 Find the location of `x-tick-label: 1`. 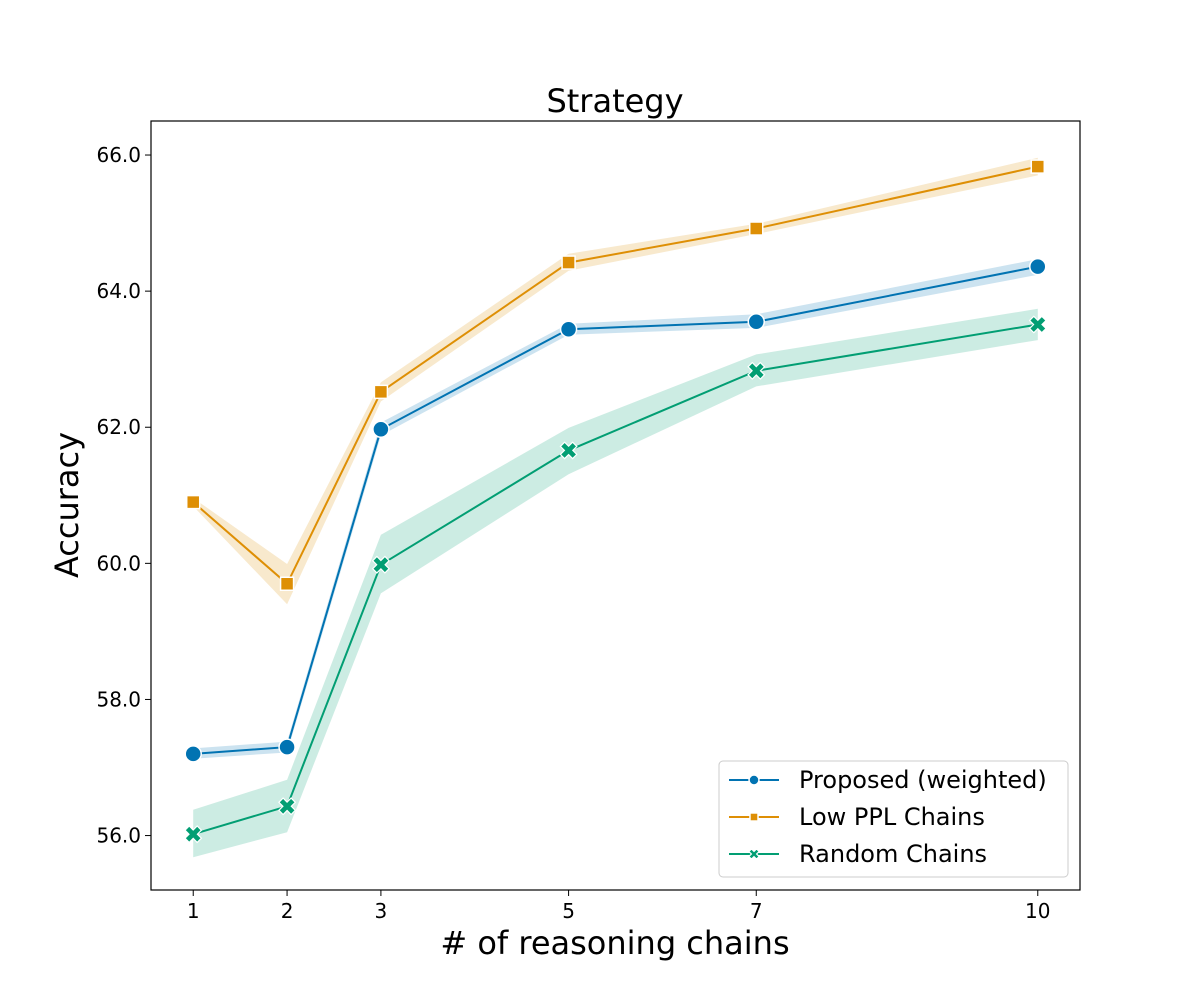

x-tick-label: 1 is located at coordinates (193, 911).